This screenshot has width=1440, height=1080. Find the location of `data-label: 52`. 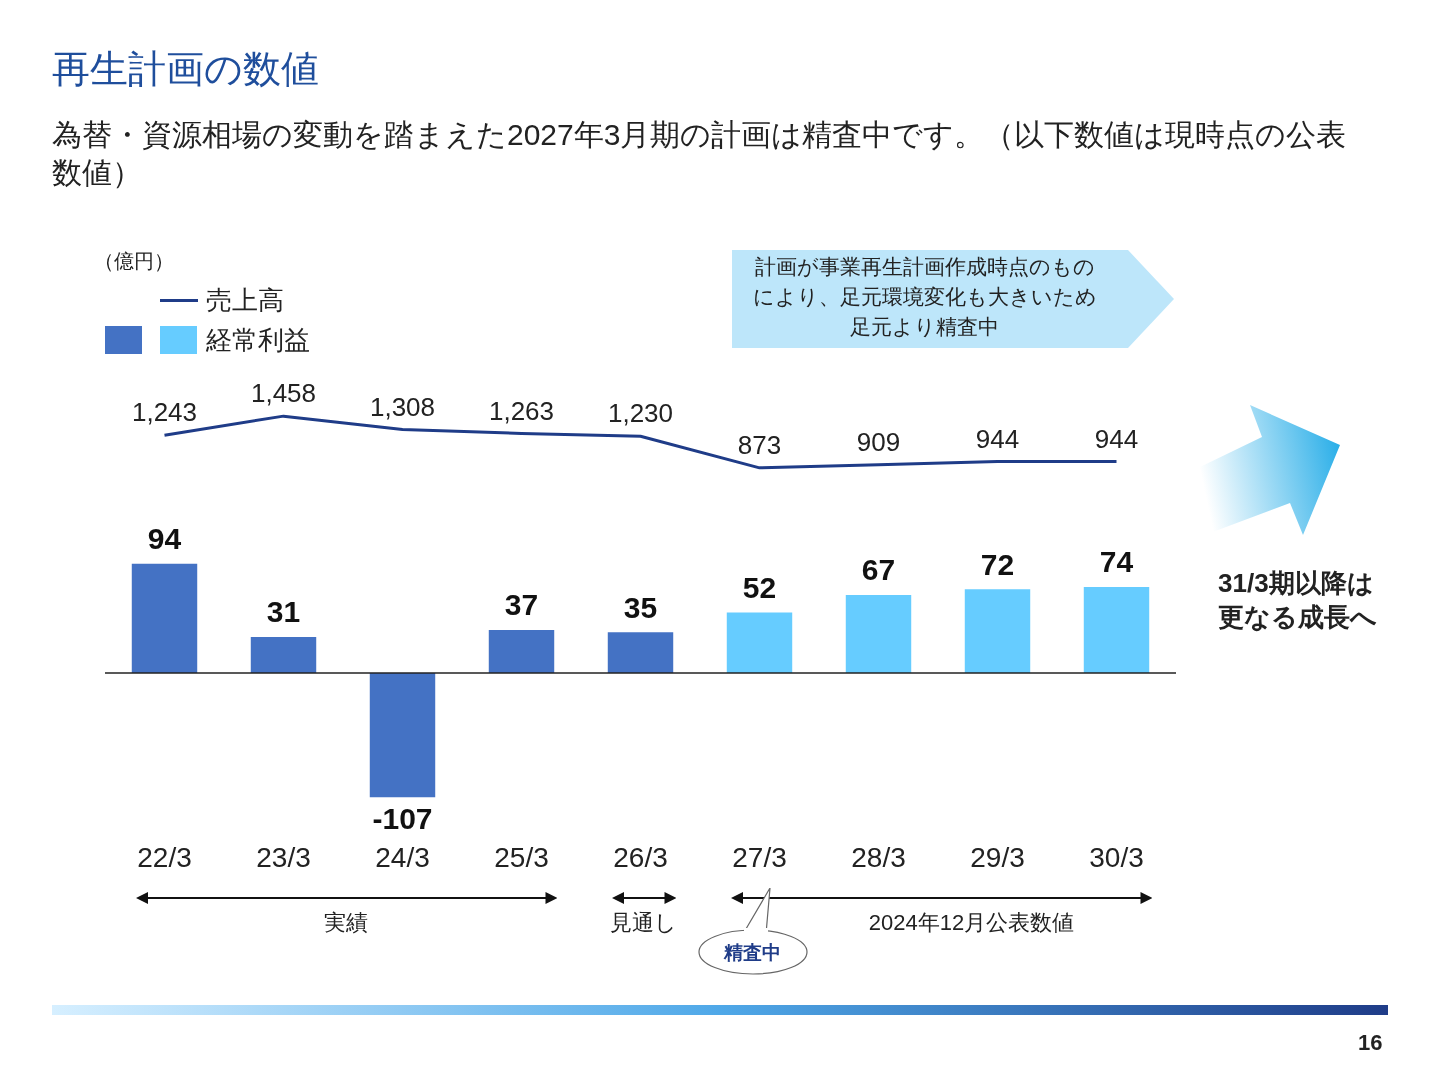

data-label: 52 is located at coordinates (759, 587).